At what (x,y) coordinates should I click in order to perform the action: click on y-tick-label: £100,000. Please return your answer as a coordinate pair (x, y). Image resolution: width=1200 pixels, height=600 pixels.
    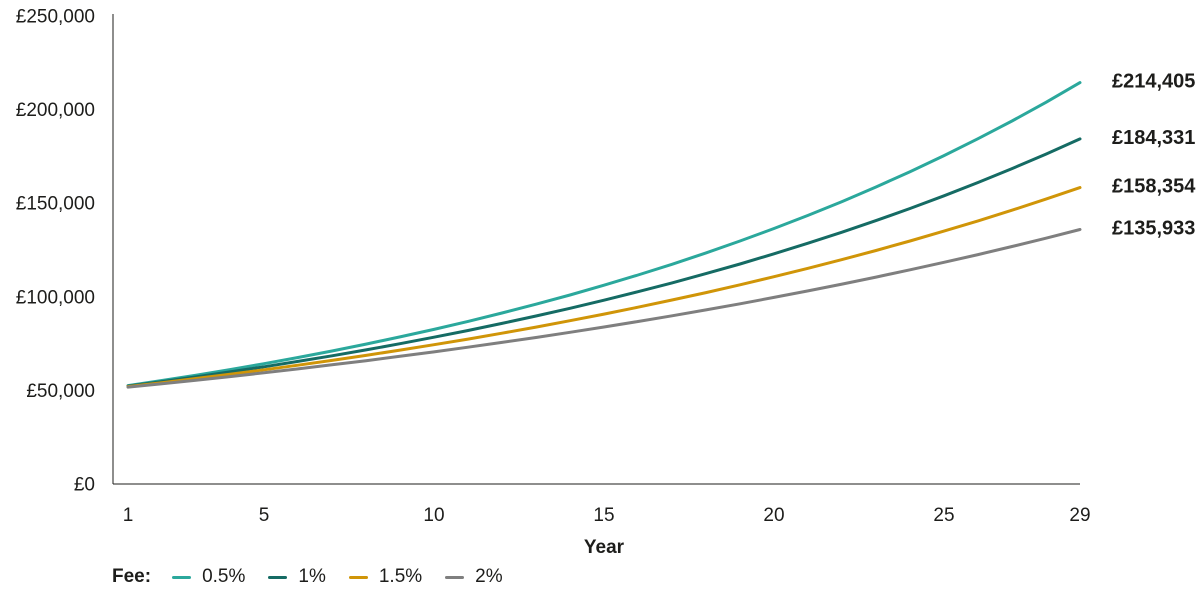
    Looking at the image, I should click on (55, 297).